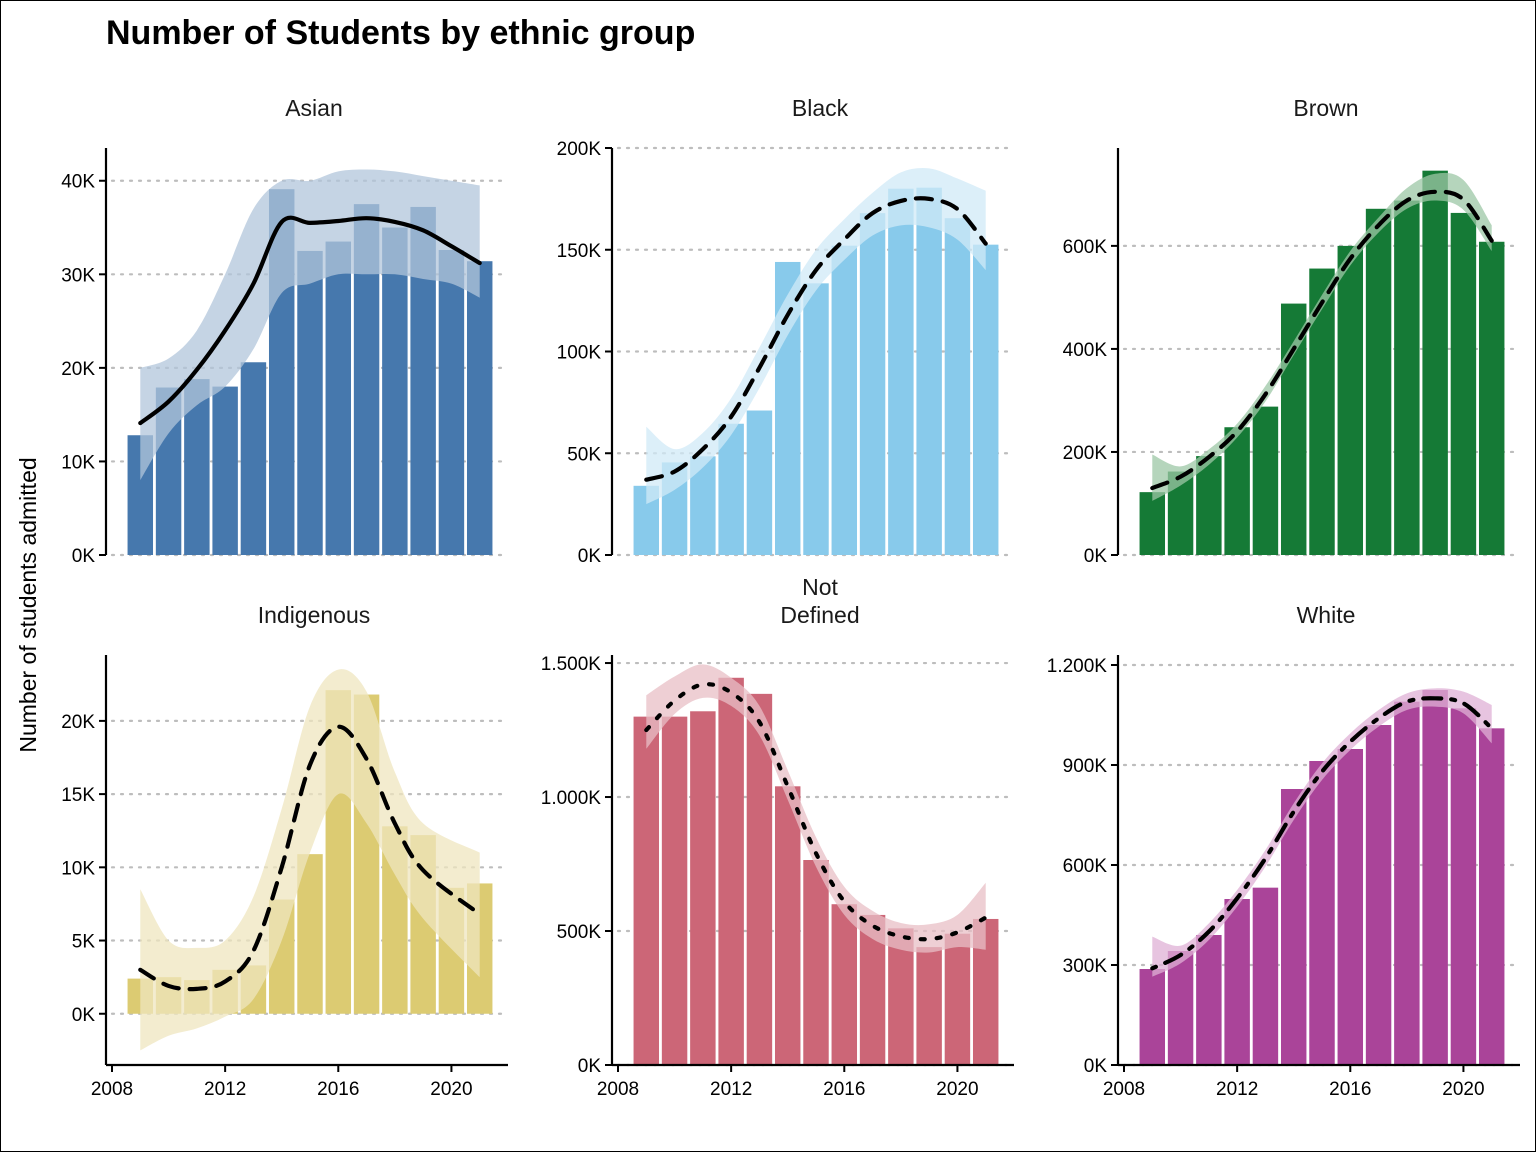  I want to click on y-tick-label: 1.200K, so click(1077, 666).